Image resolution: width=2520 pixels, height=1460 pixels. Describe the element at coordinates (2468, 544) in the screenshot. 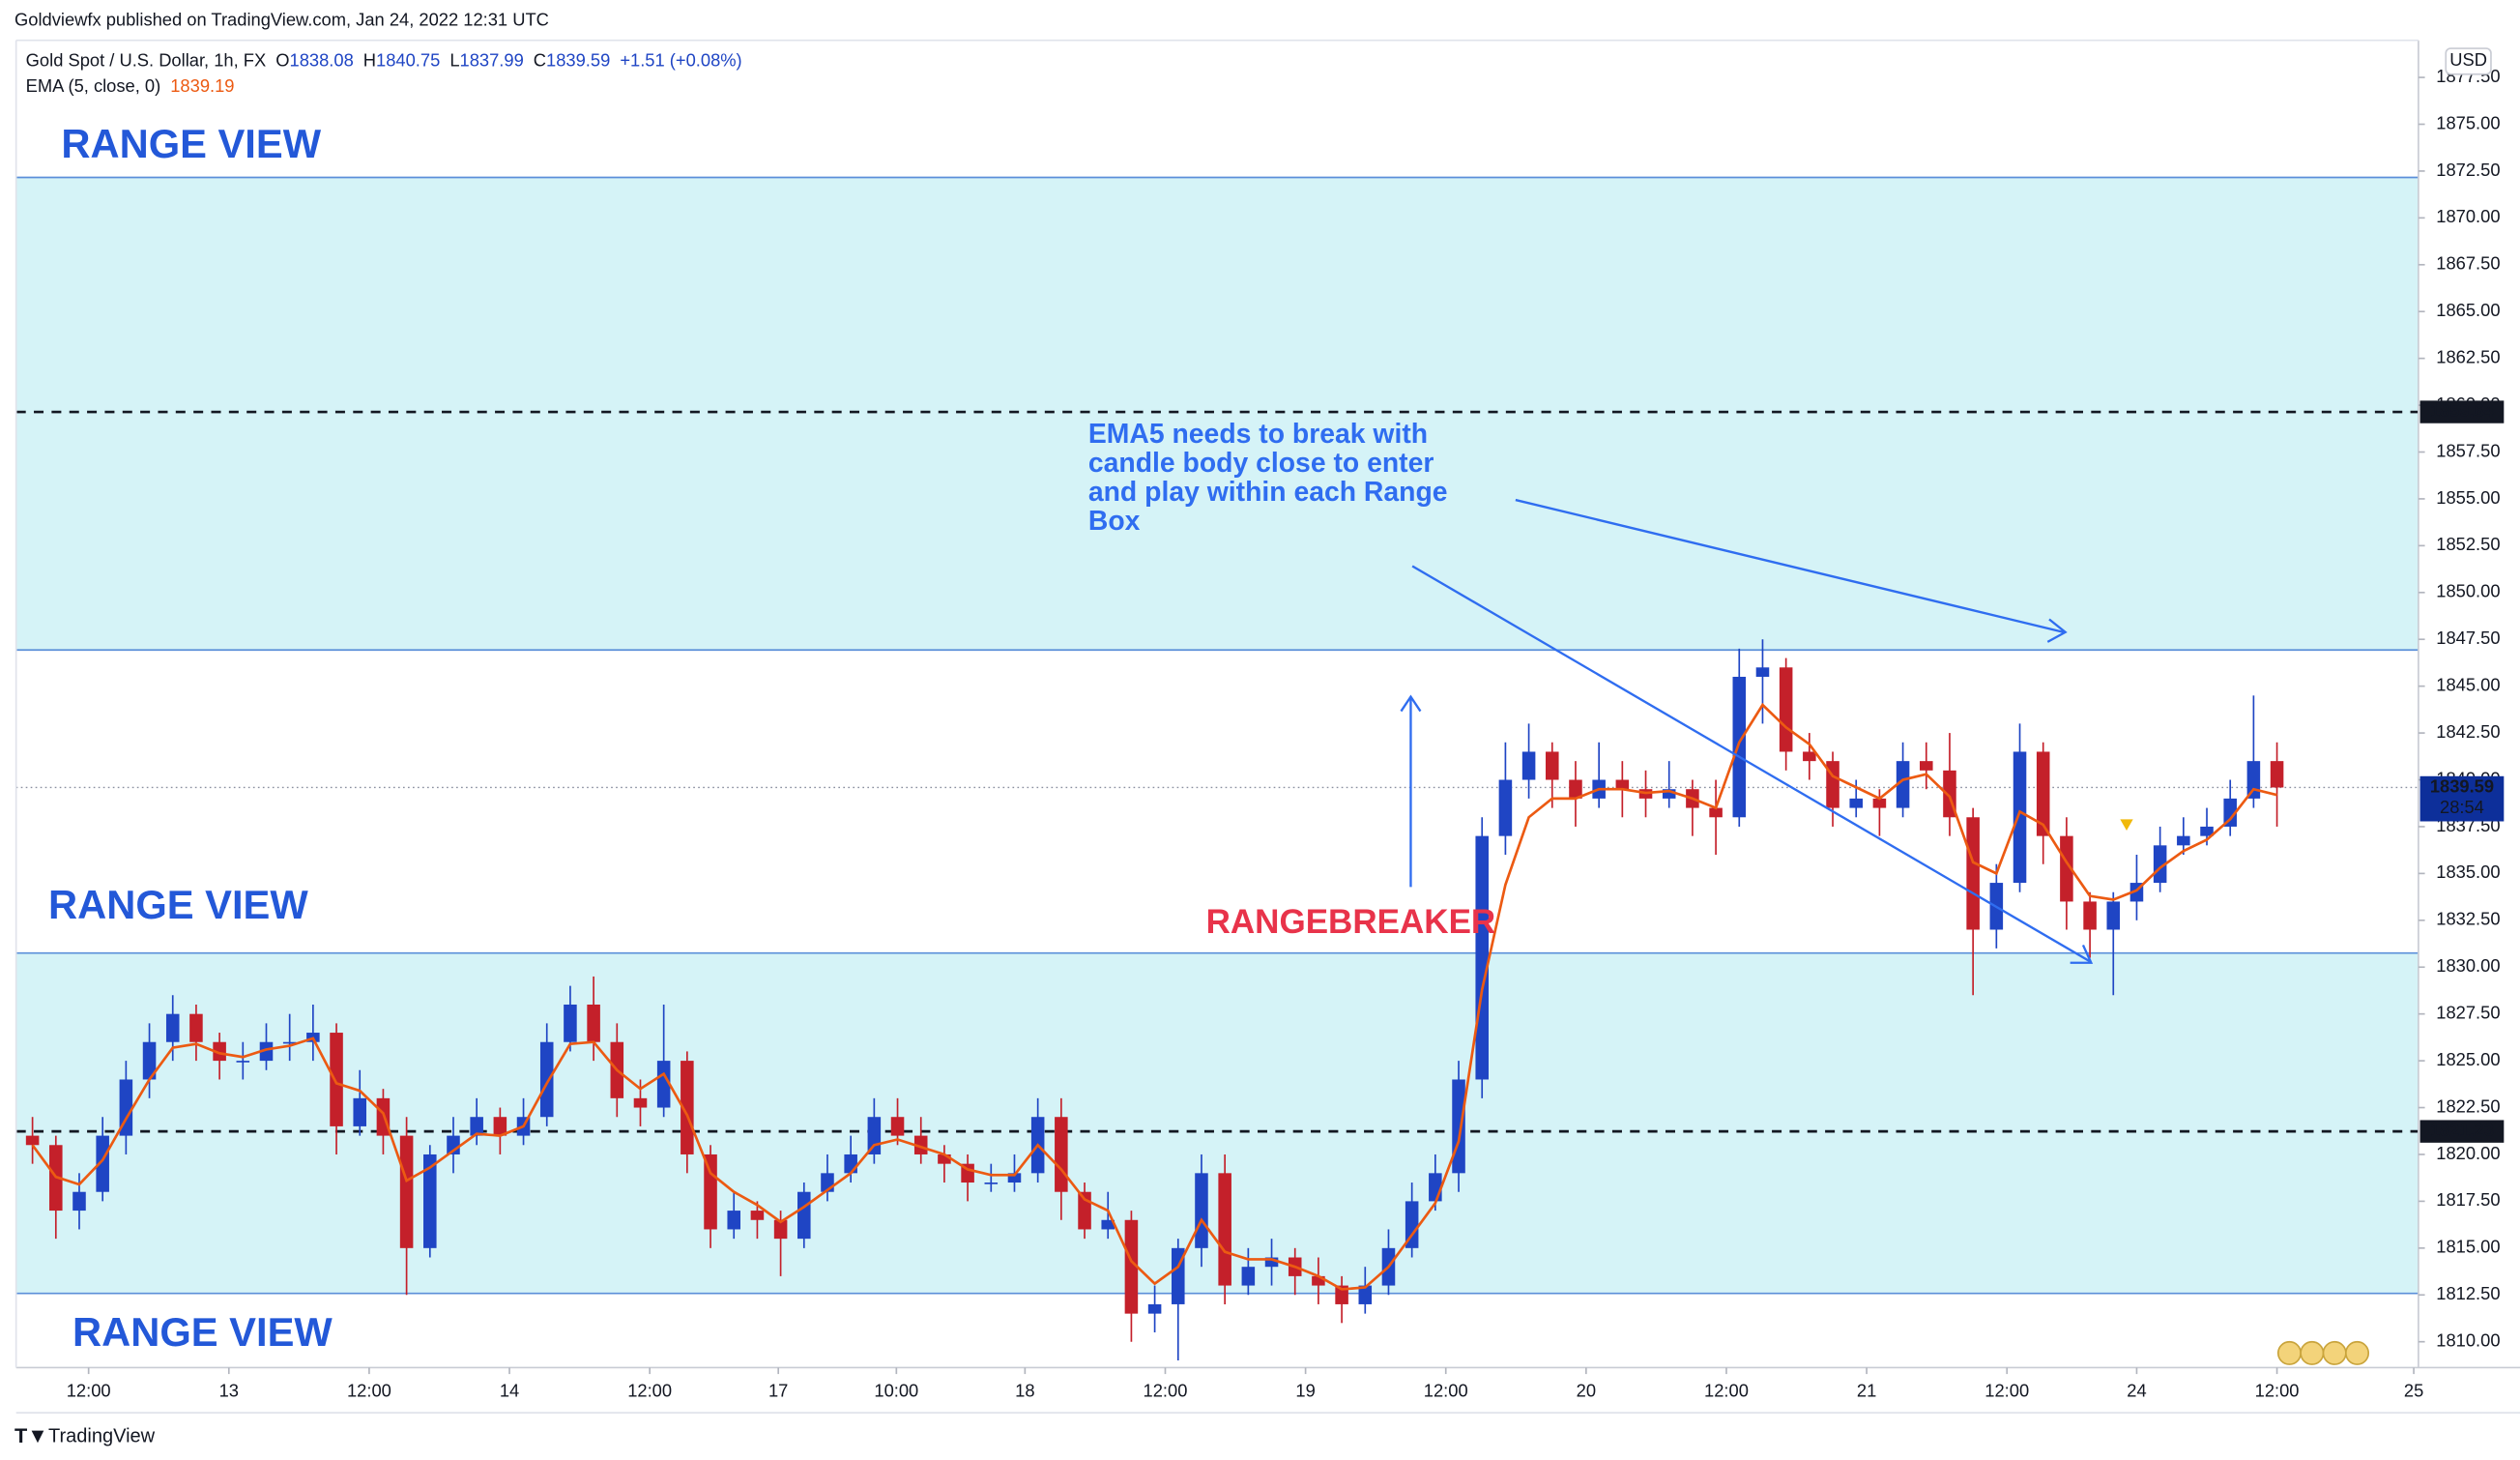

I see `y-tick-label: 1852.50` at that location.